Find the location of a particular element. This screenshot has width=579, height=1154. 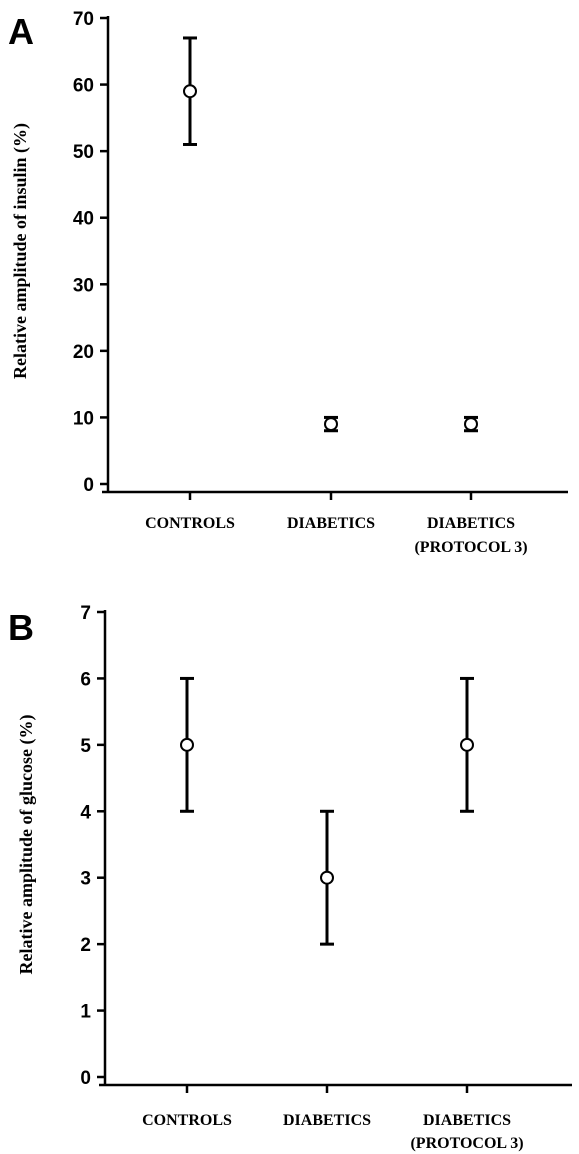

y-tick-label: 70 is located at coordinates (83, 19).